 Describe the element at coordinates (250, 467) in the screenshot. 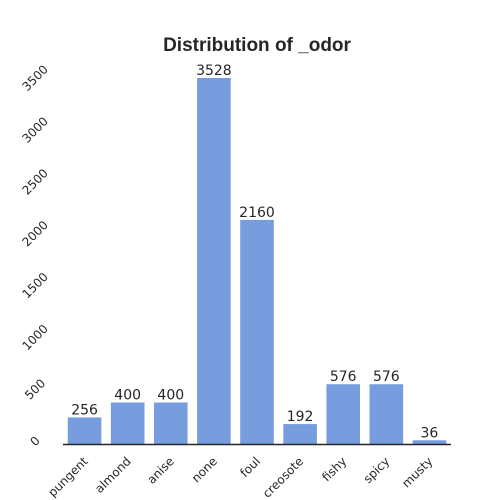

I see `x-tick-label: foul` at that location.